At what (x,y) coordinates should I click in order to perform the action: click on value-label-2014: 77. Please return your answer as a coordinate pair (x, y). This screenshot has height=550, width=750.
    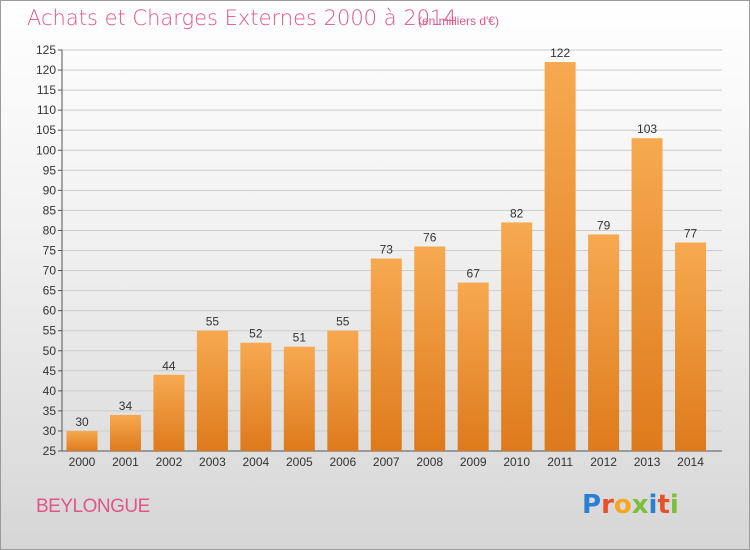
    Looking at the image, I should click on (691, 233).